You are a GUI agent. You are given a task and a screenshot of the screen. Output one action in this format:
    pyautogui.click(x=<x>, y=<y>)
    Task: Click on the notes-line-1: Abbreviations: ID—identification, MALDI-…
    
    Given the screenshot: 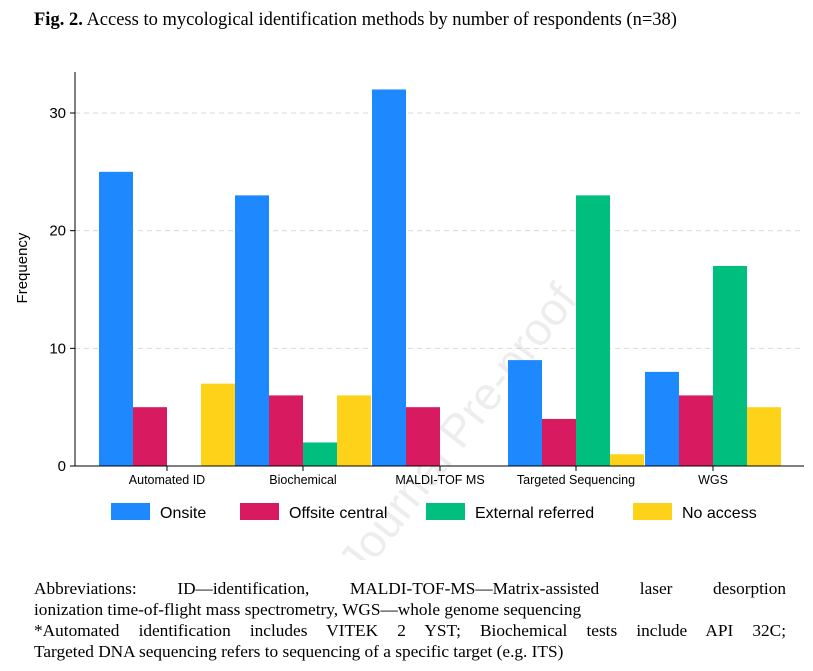 What is the action you would take?
    pyautogui.click(x=410, y=588)
    